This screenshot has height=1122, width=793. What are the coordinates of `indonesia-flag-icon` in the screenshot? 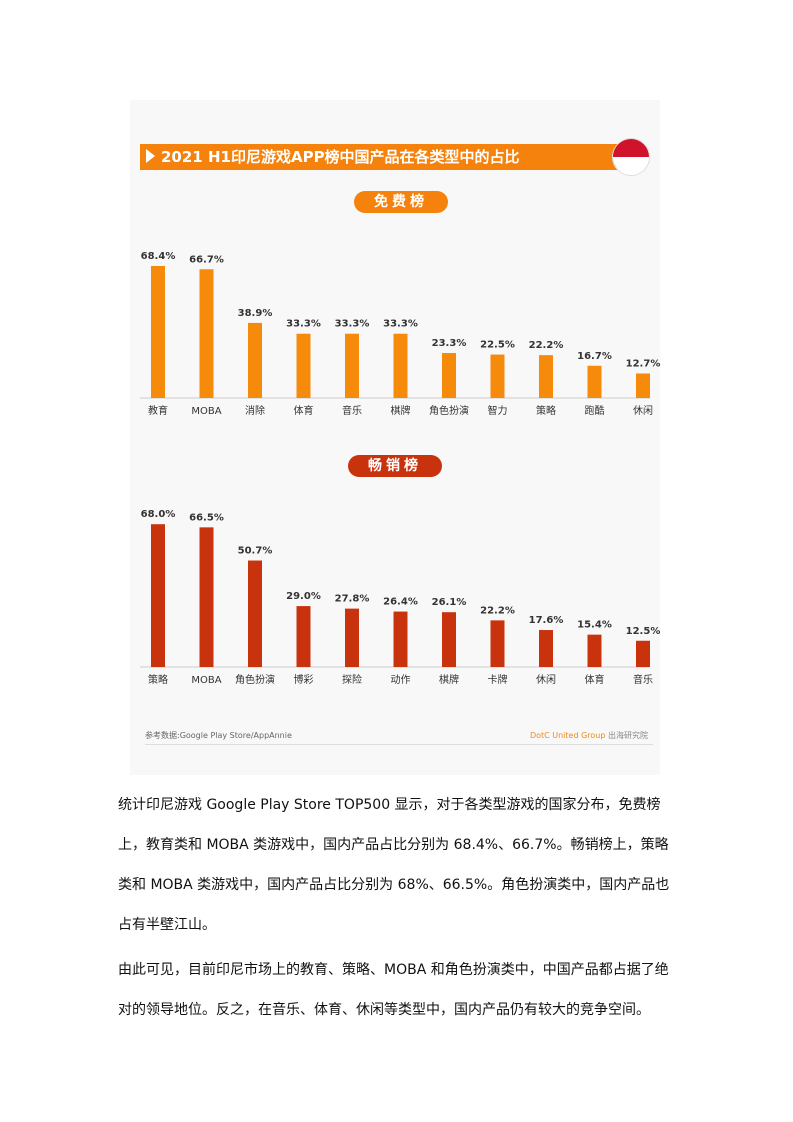 It's located at (631, 157).